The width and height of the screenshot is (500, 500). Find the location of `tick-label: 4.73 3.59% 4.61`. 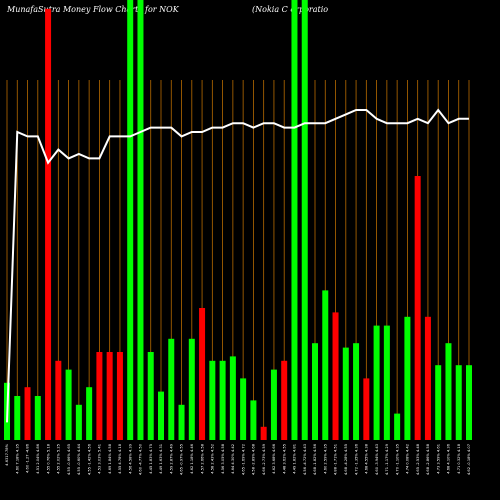

tick-label: 4.73 3.59% 4.61 is located at coordinates (438, 459).